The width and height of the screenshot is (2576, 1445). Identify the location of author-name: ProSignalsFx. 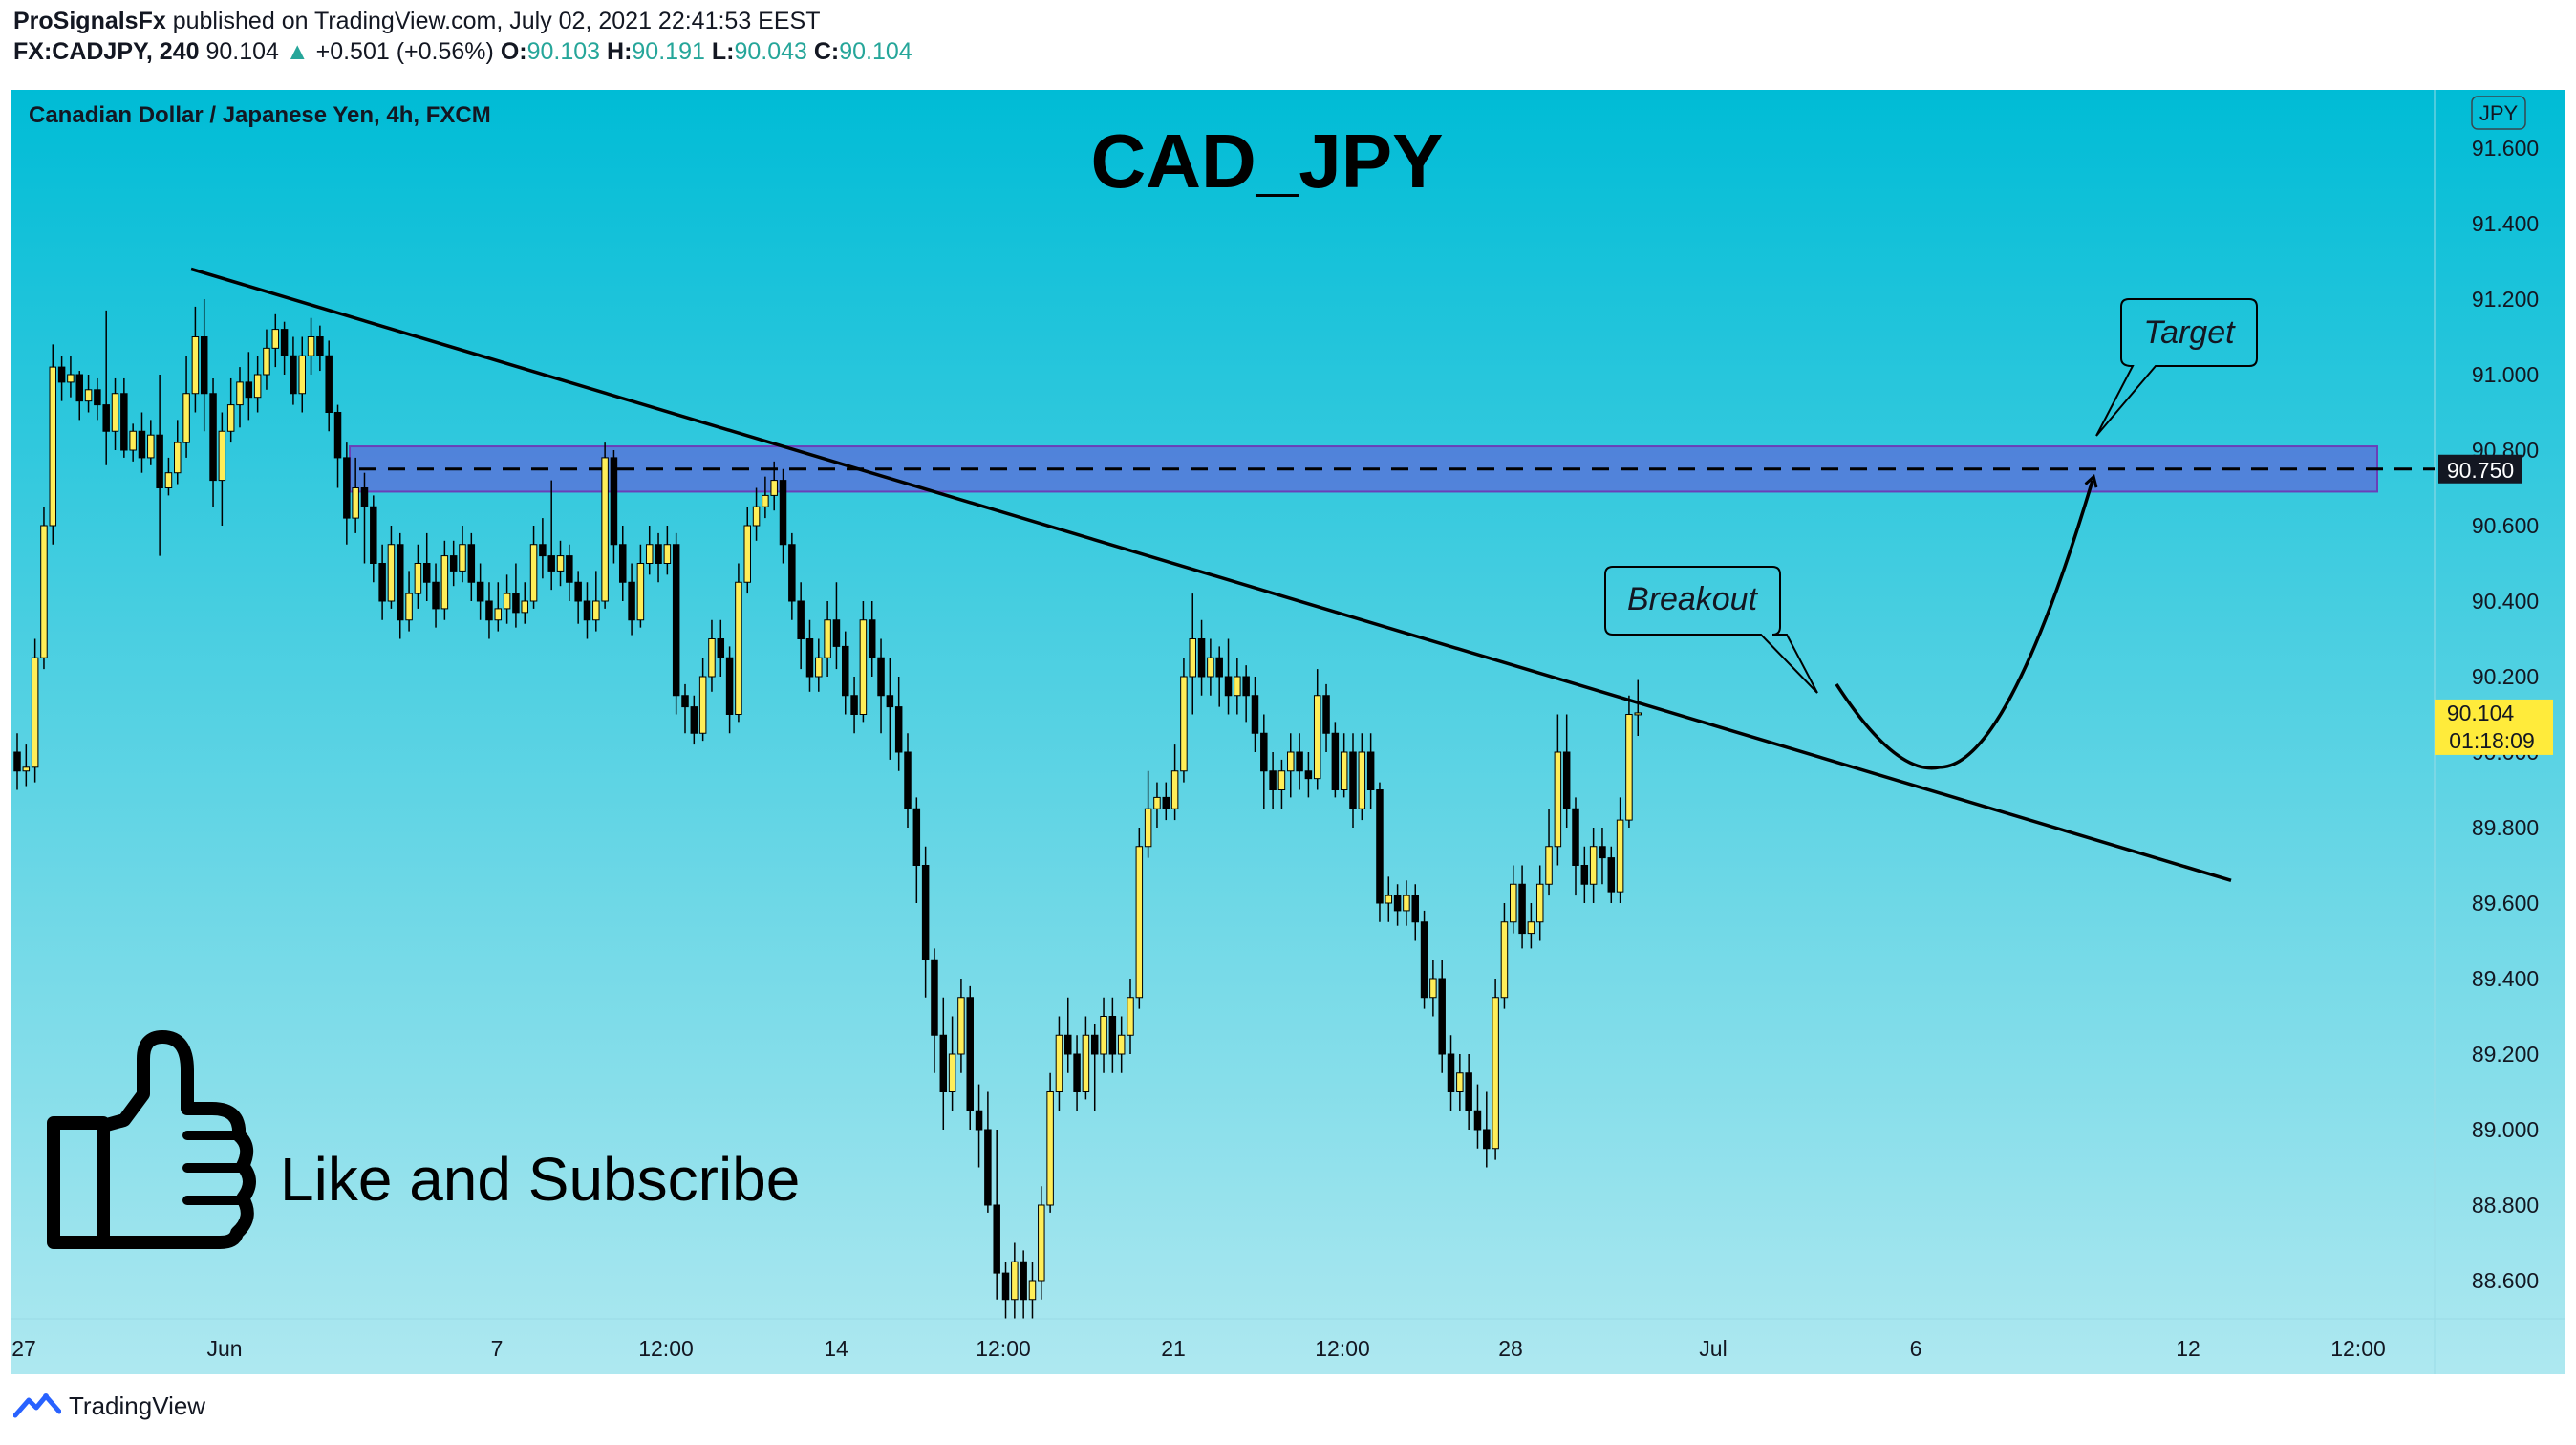
(89, 21).